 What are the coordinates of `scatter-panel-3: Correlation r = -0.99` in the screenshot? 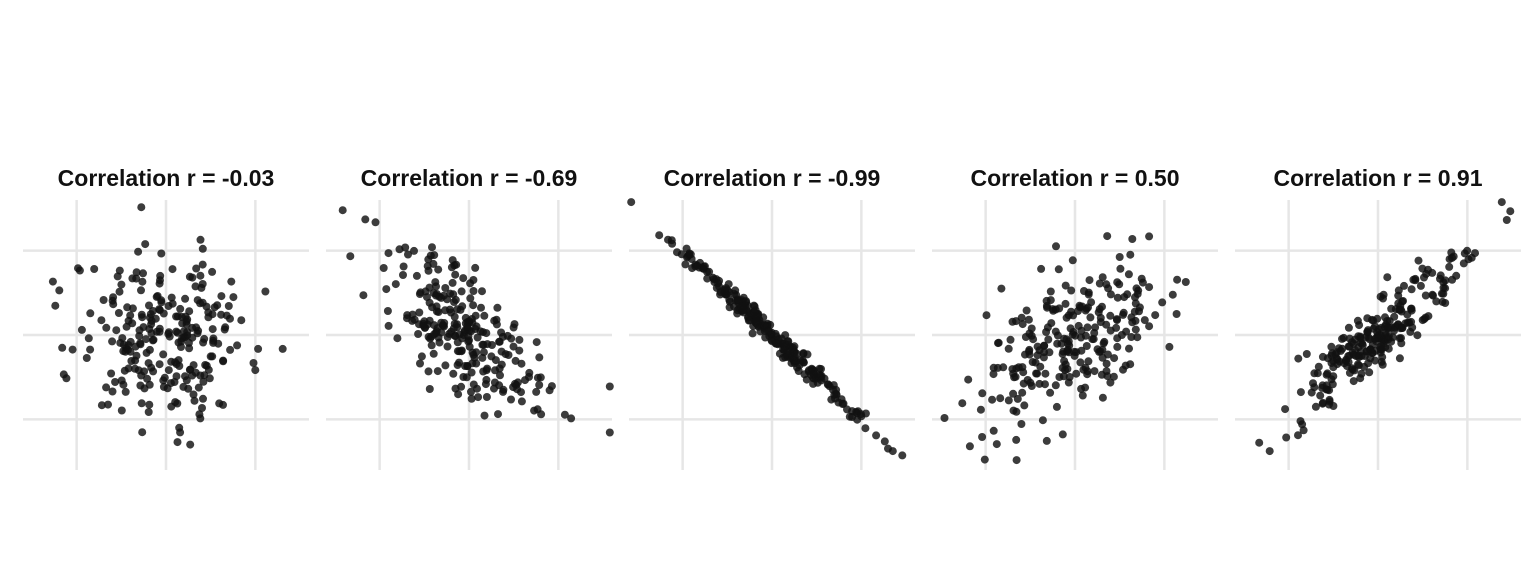 It's located at (771, 317).